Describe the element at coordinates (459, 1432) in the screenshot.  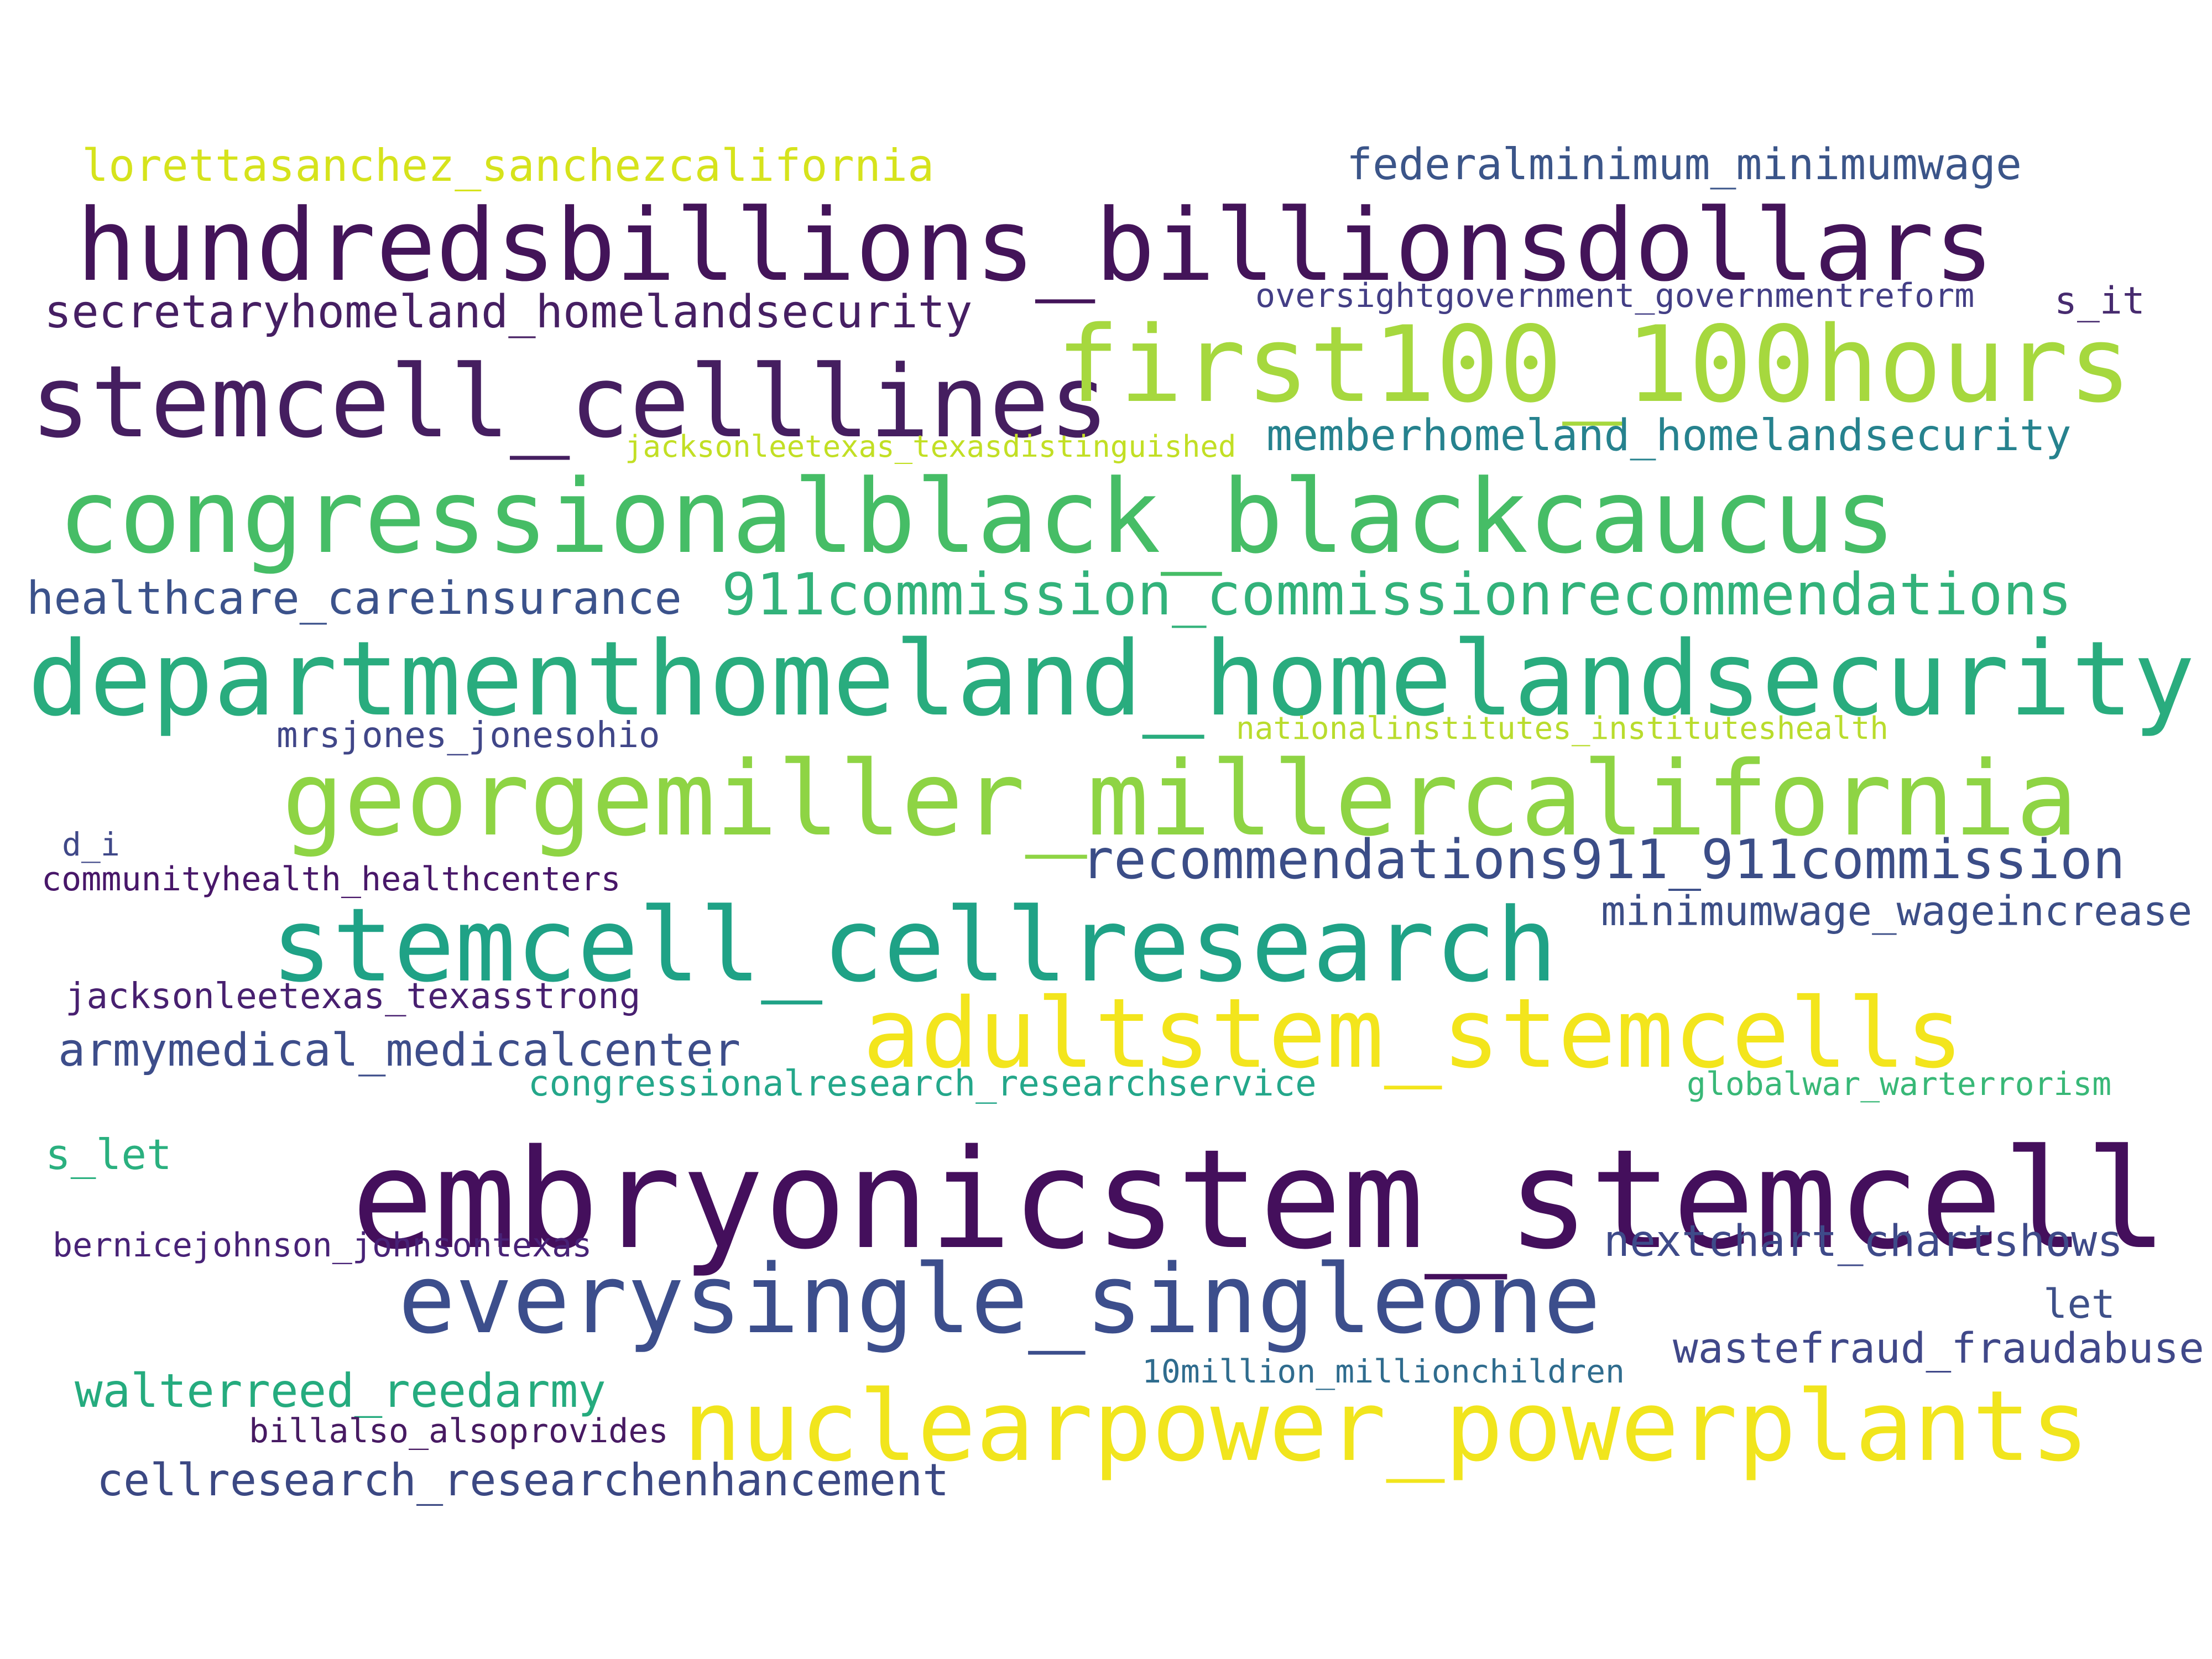
I see `word-billalso-alsoprovides: billalso_alsoprovides` at that location.